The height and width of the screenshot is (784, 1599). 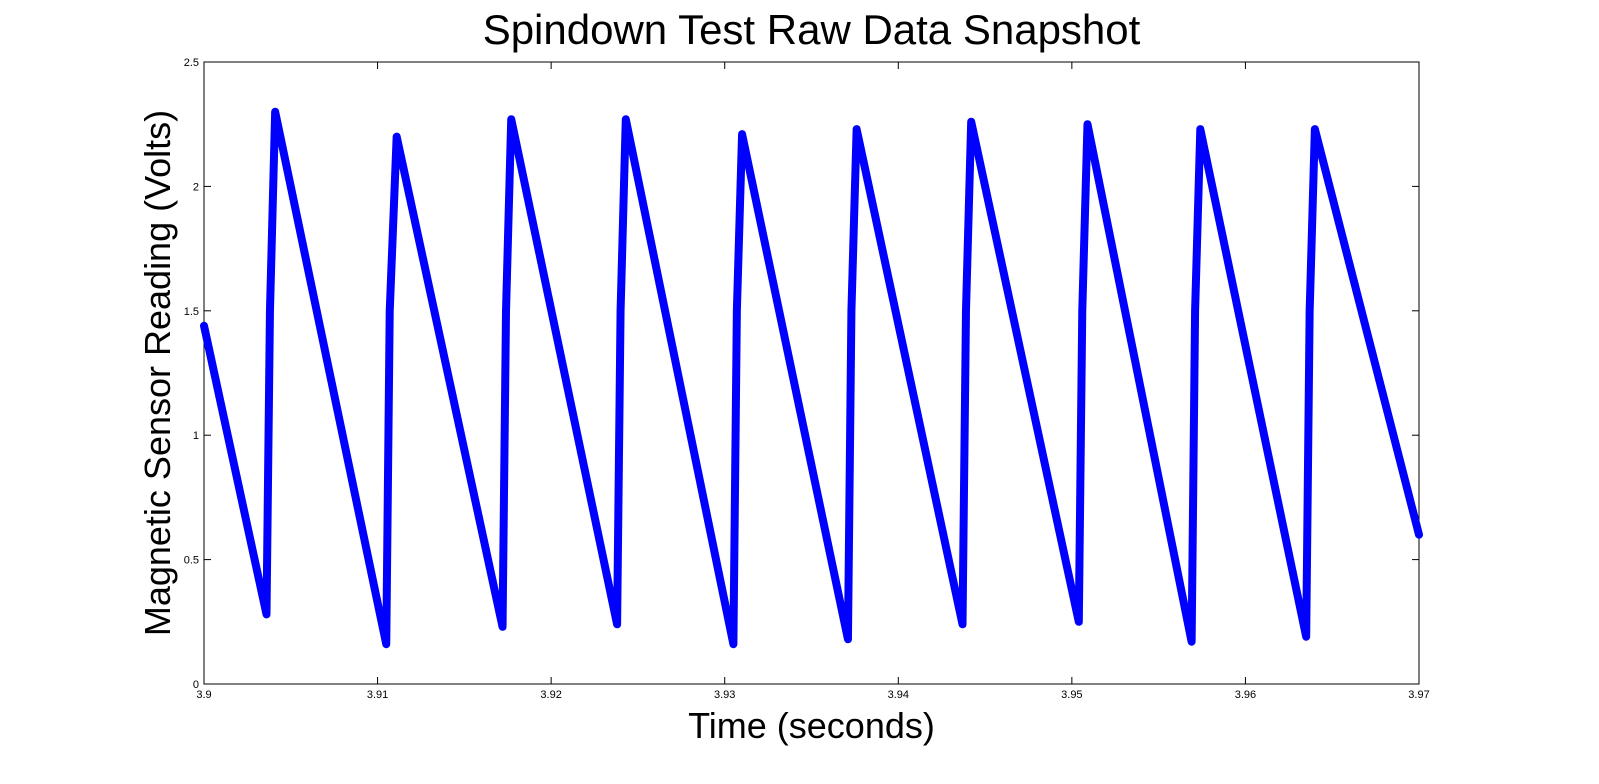 What do you see at coordinates (191, 312) in the screenshot?
I see `y-tick-label: 1.5` at bounding box center [191, 312].